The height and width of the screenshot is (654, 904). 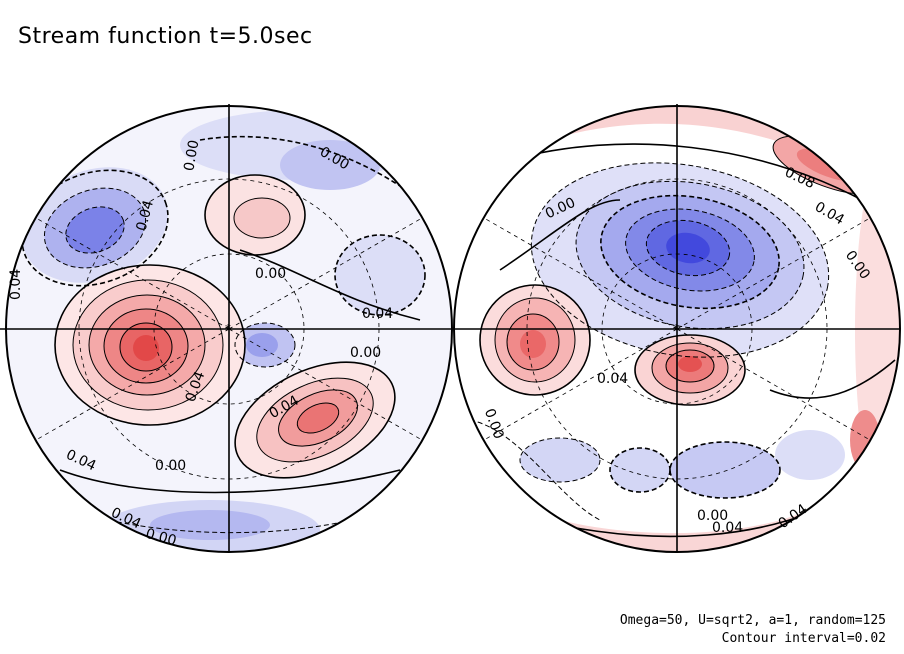 I want to click on contour-interval-text: Contour interval=0.02, so click(x=803, y=638).